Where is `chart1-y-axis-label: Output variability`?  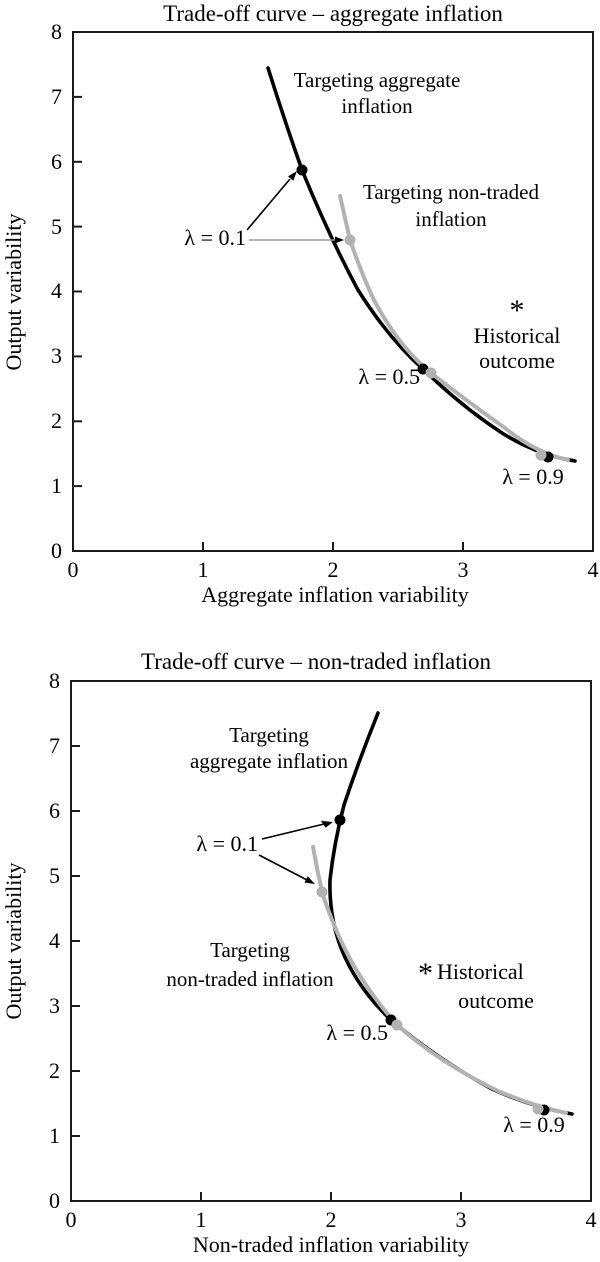 chart1-y-axis-label: Output variability is located at coordinates (13, 292).